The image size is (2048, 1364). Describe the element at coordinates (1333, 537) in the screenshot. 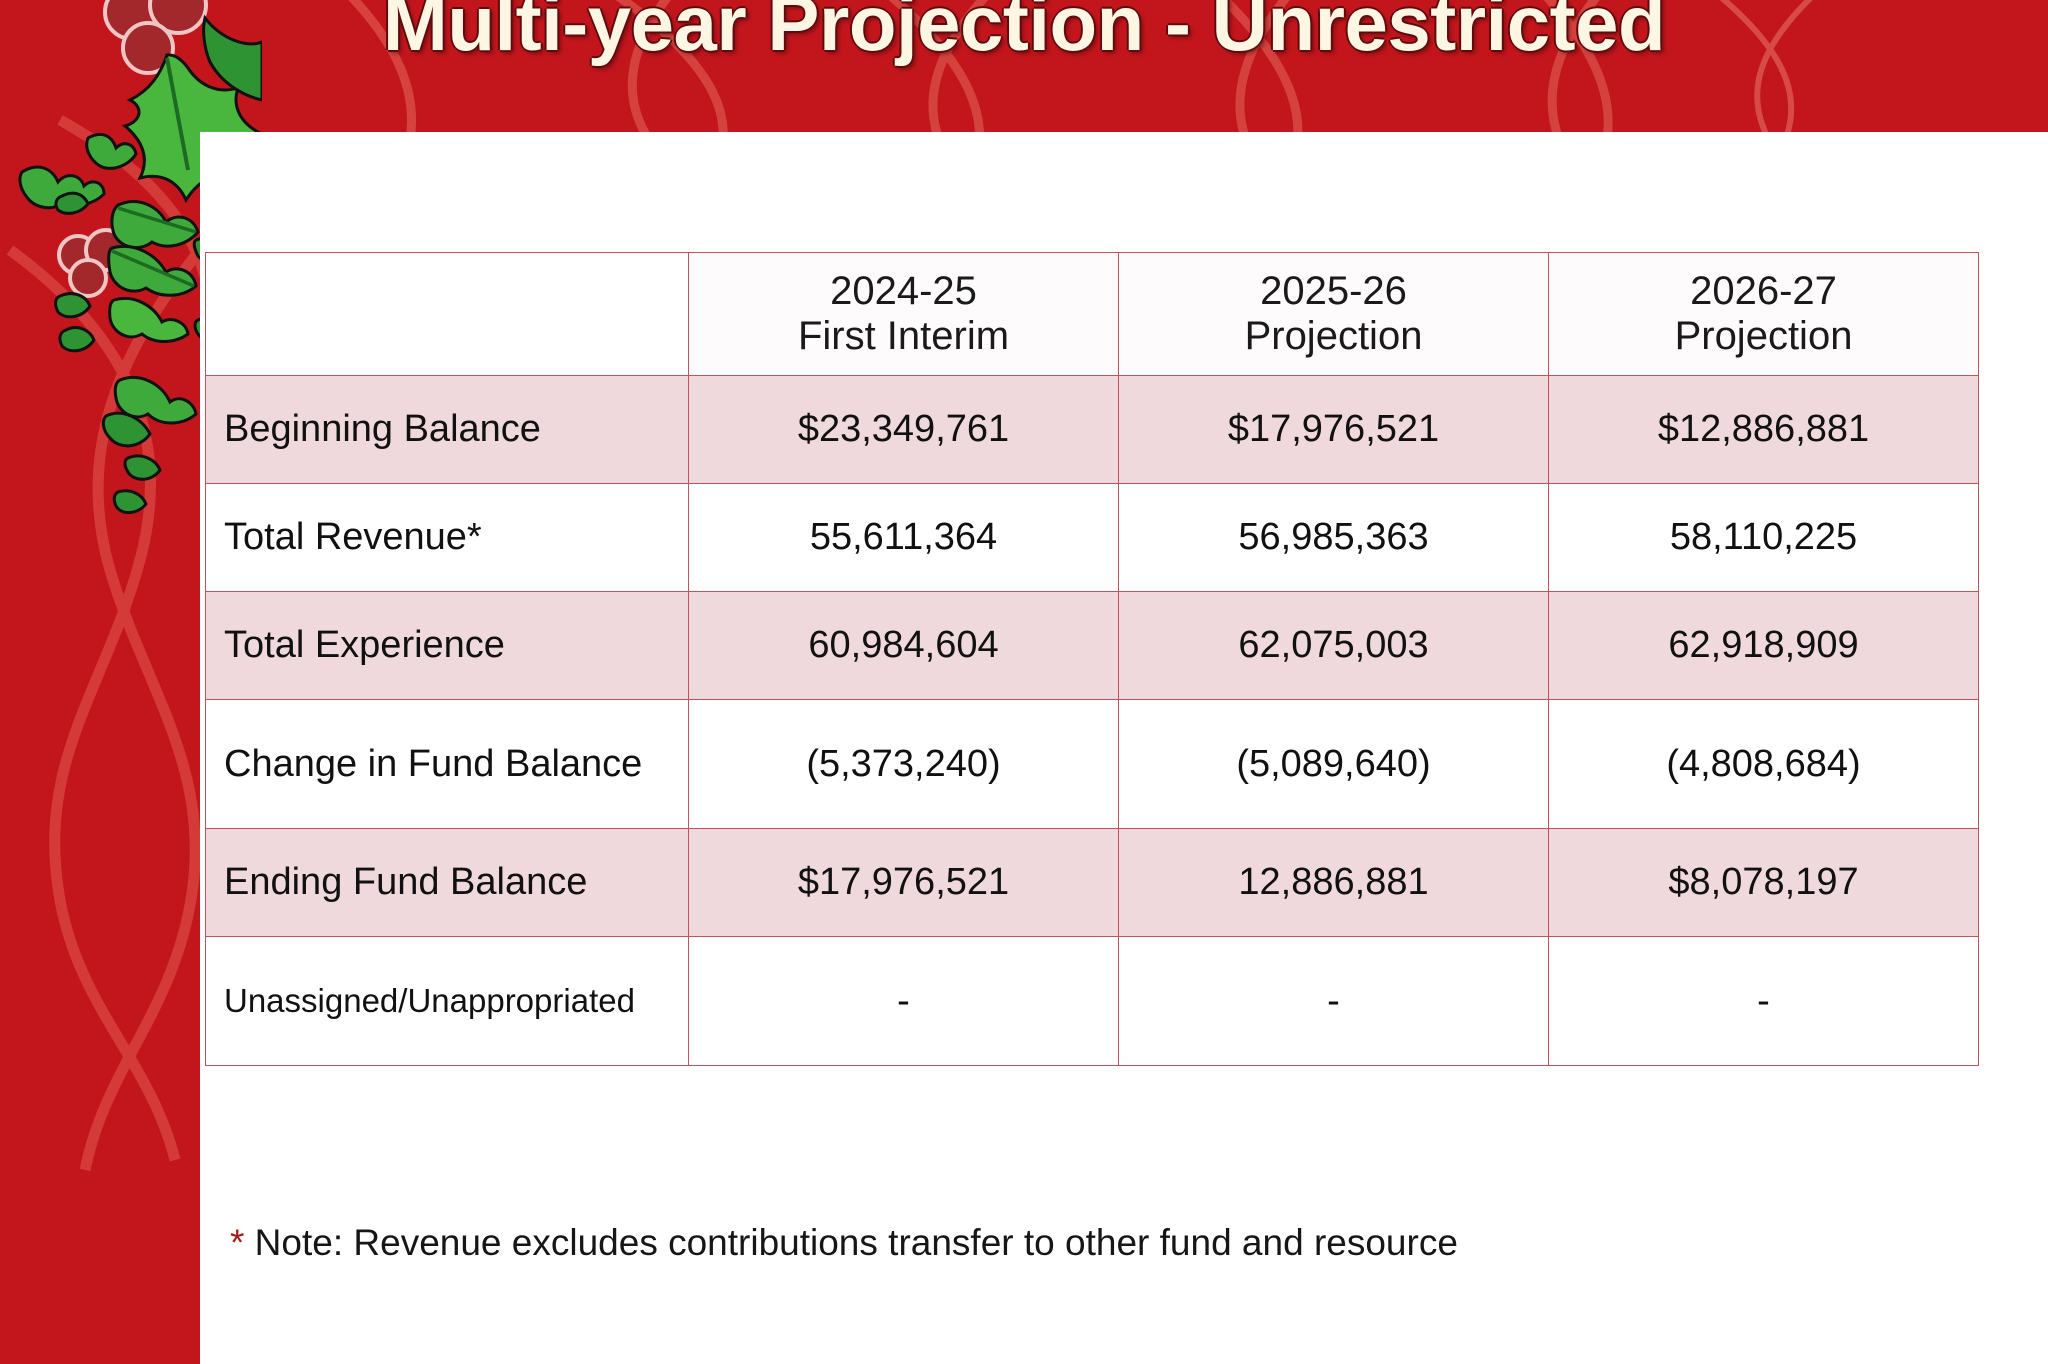

I see `cell-total-revenue-2025-26: 56,985,363` at that location.